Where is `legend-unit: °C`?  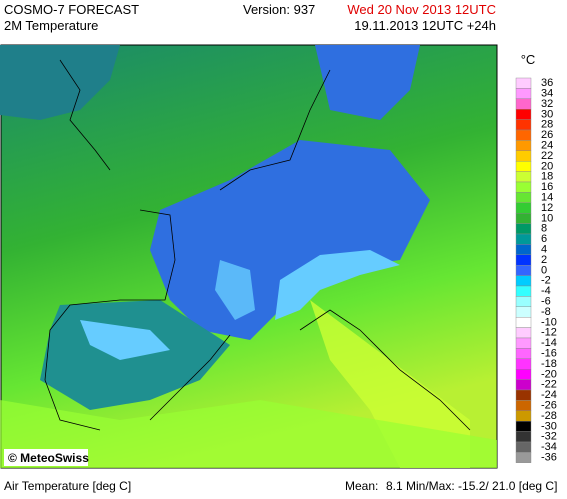 legend-unit: °C is located at coordinates (528, 59).